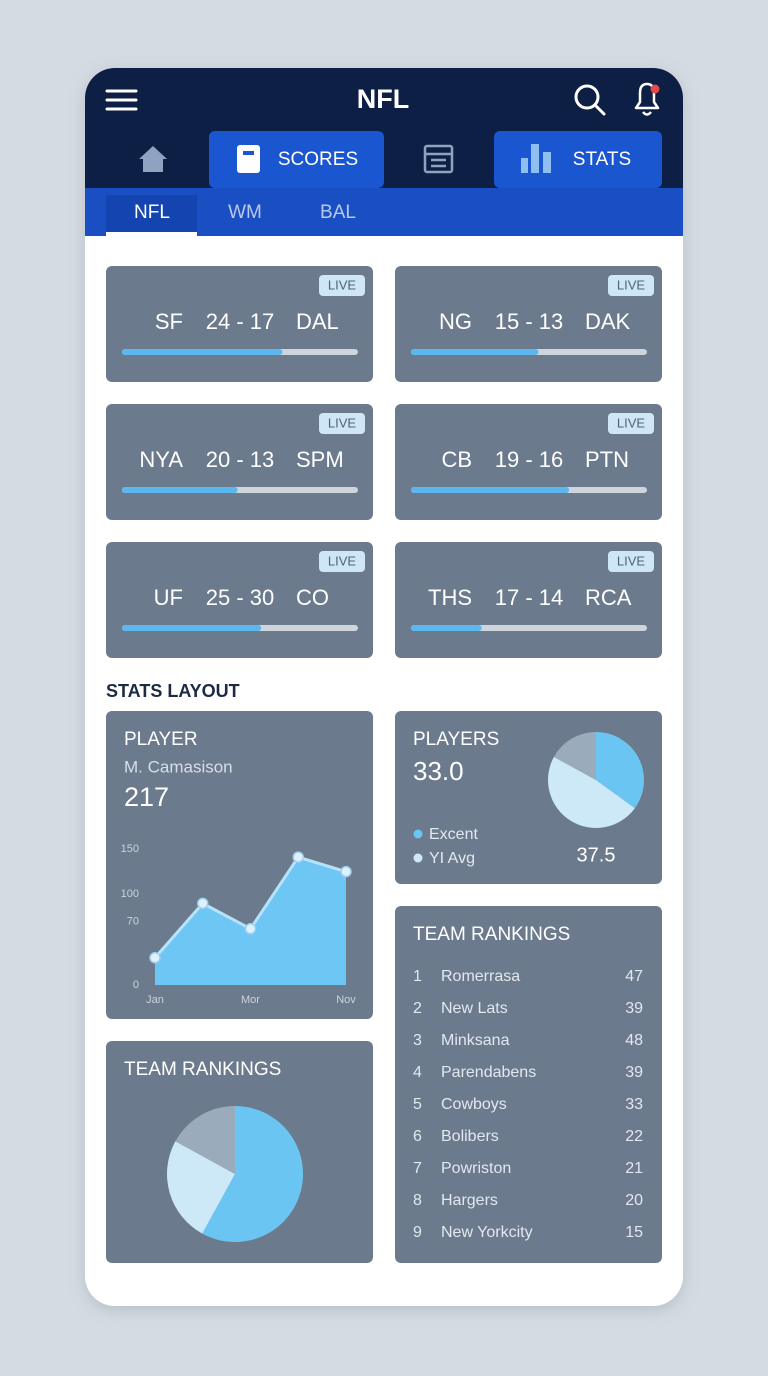  I want to click on section-title: STATS LAYOUT, so click(173, 691).